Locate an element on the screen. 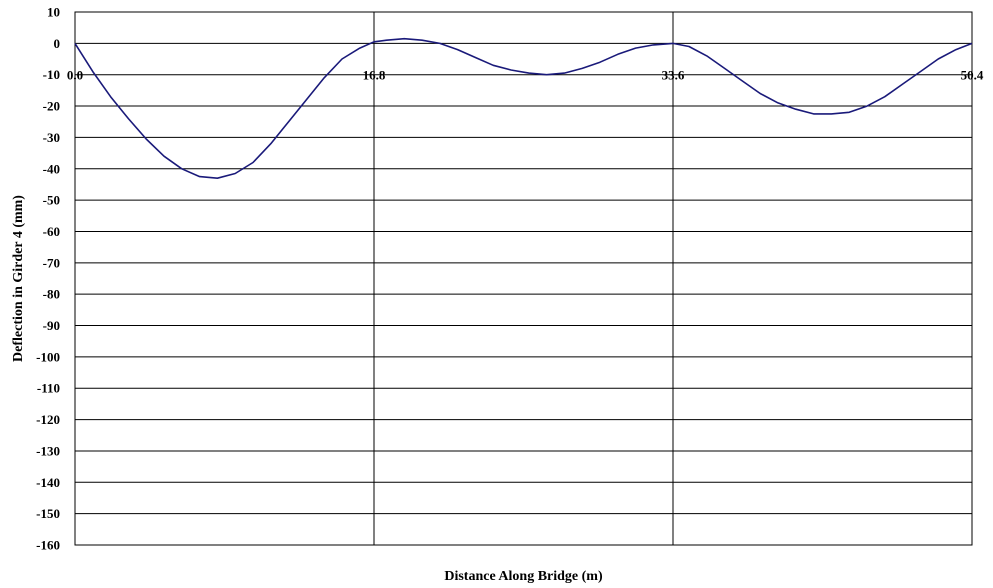 The width and height of the screenshot is (993, 588). y-axis-title: Deflection in Girder 4 (mm) is located at coordinates (18, 278).